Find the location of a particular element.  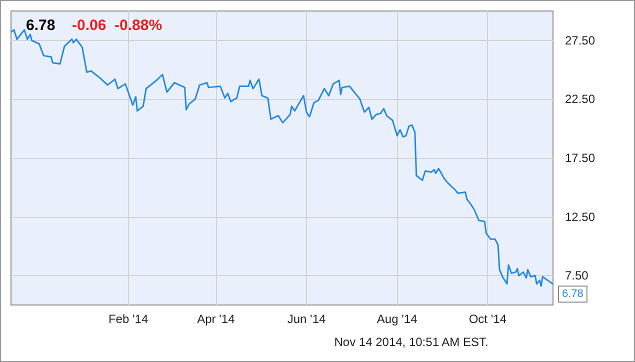

x-tick-label: Apr '14 is located at coordinates (216, 319).